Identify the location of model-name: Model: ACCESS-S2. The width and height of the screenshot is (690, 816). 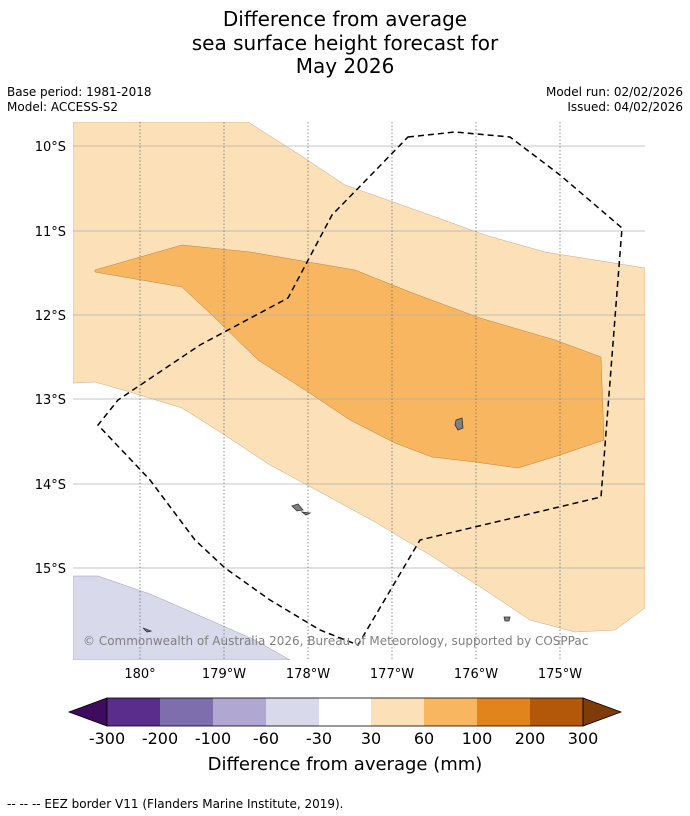
(63, 107).